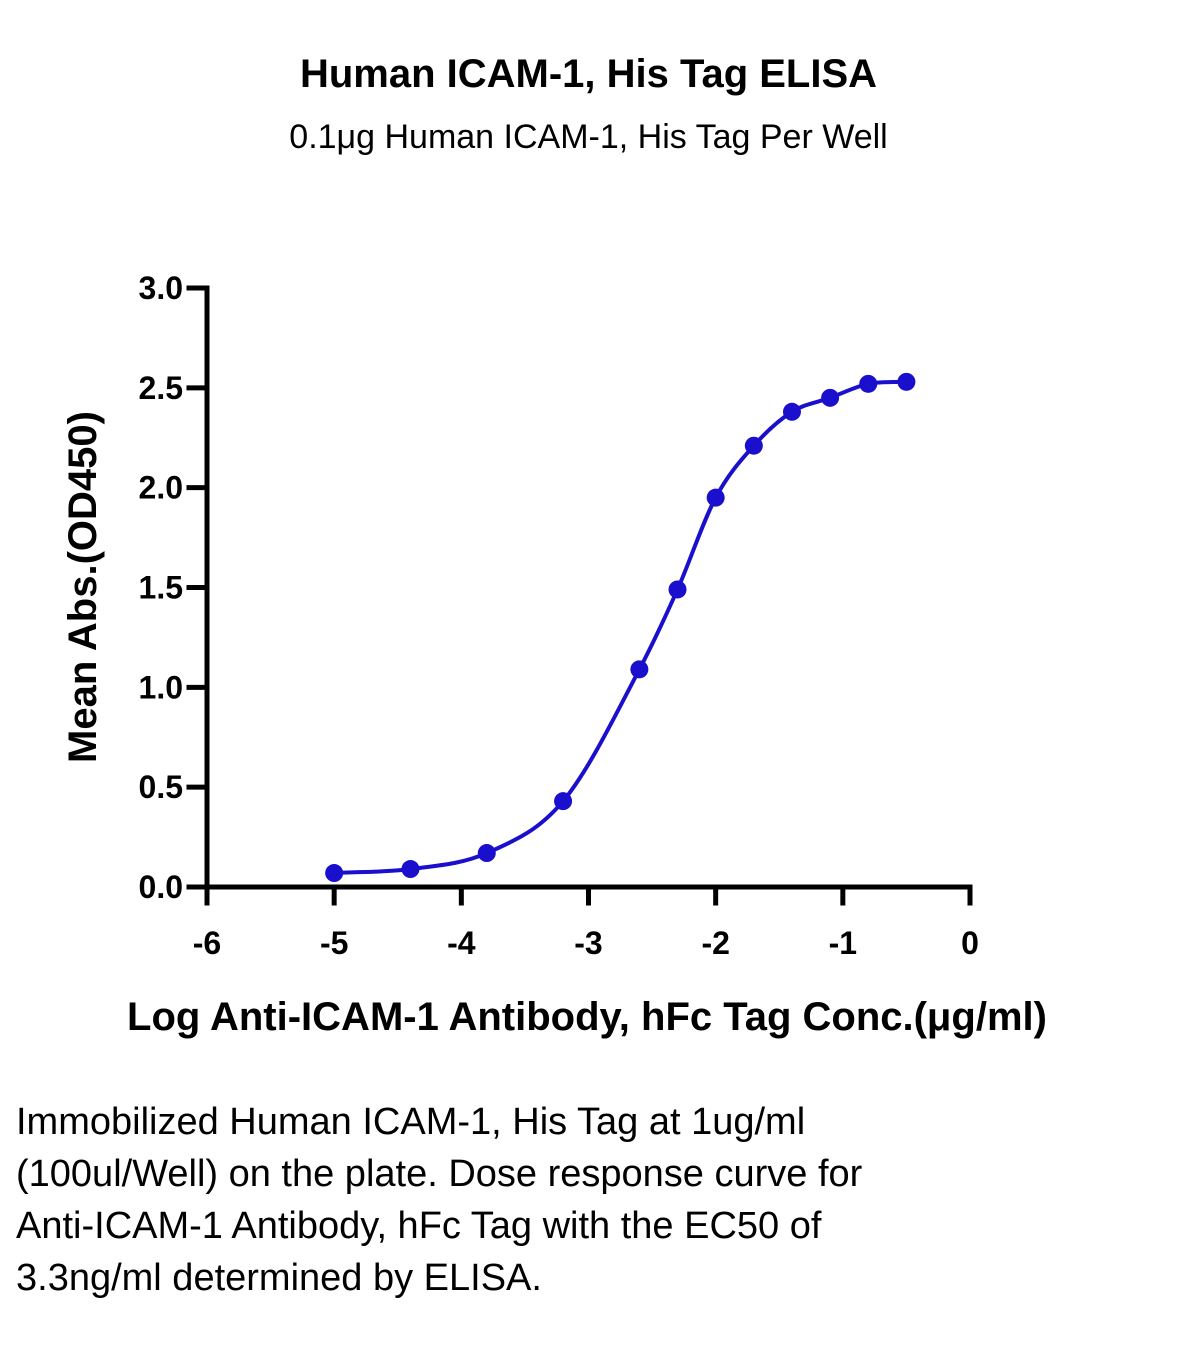  What do you see at coordinates (461, 943) in the screenshot?
I see `x-tick-label: -4` at bounding box center [461, 943].